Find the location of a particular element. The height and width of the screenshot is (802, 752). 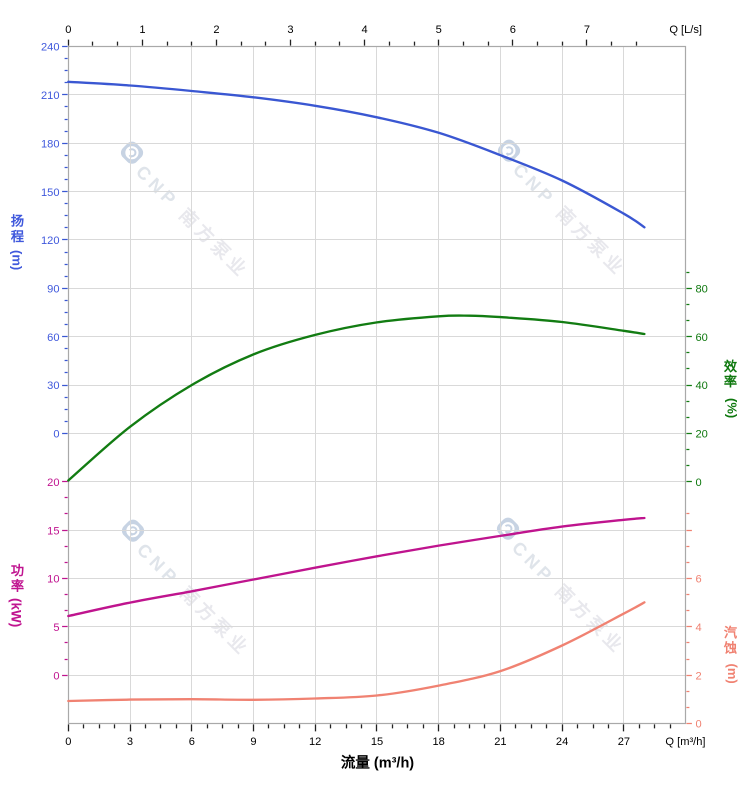

svg-text: (kW) is located at coordinates (16, 612).